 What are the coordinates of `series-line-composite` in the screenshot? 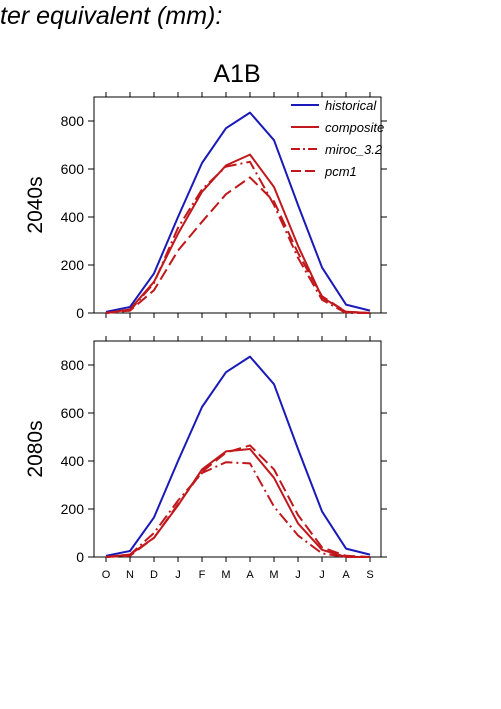 It's located at (237, 503).